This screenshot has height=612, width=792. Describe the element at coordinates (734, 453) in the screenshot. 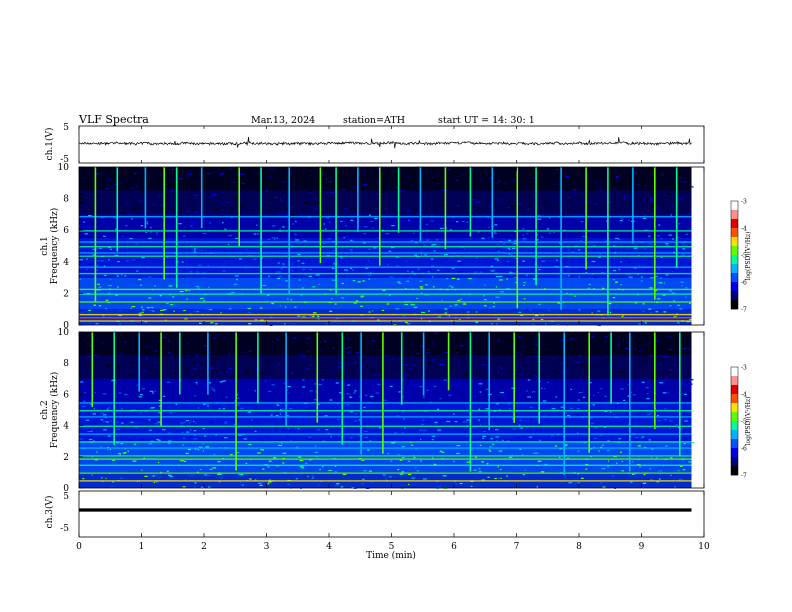

I see `colorbar-segment` at that location.